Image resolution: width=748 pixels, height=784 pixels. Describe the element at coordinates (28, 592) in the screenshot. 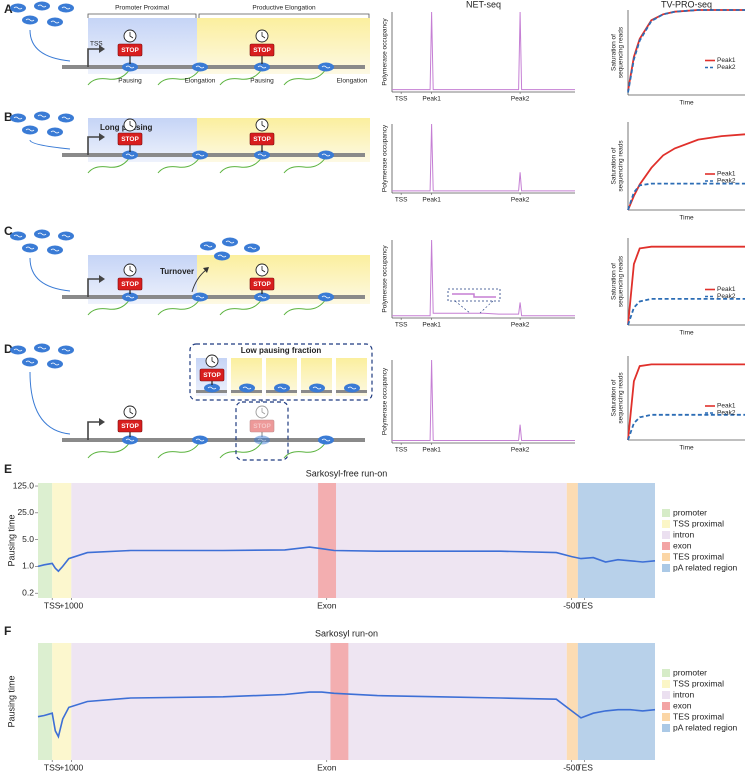

I see `y-tick-label: 0.2` at that location.